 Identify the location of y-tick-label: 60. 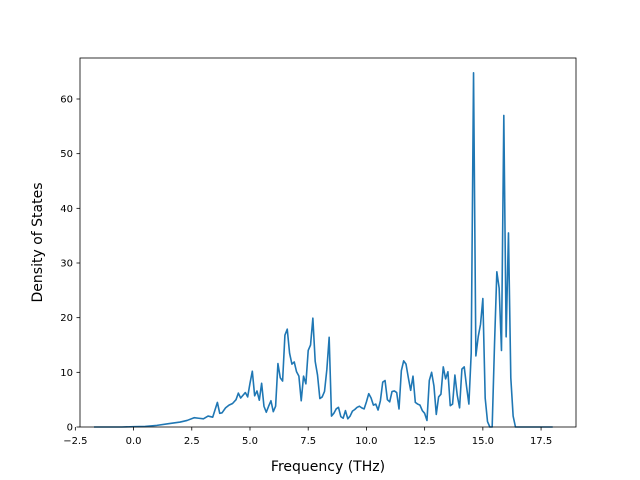
(66, 100).